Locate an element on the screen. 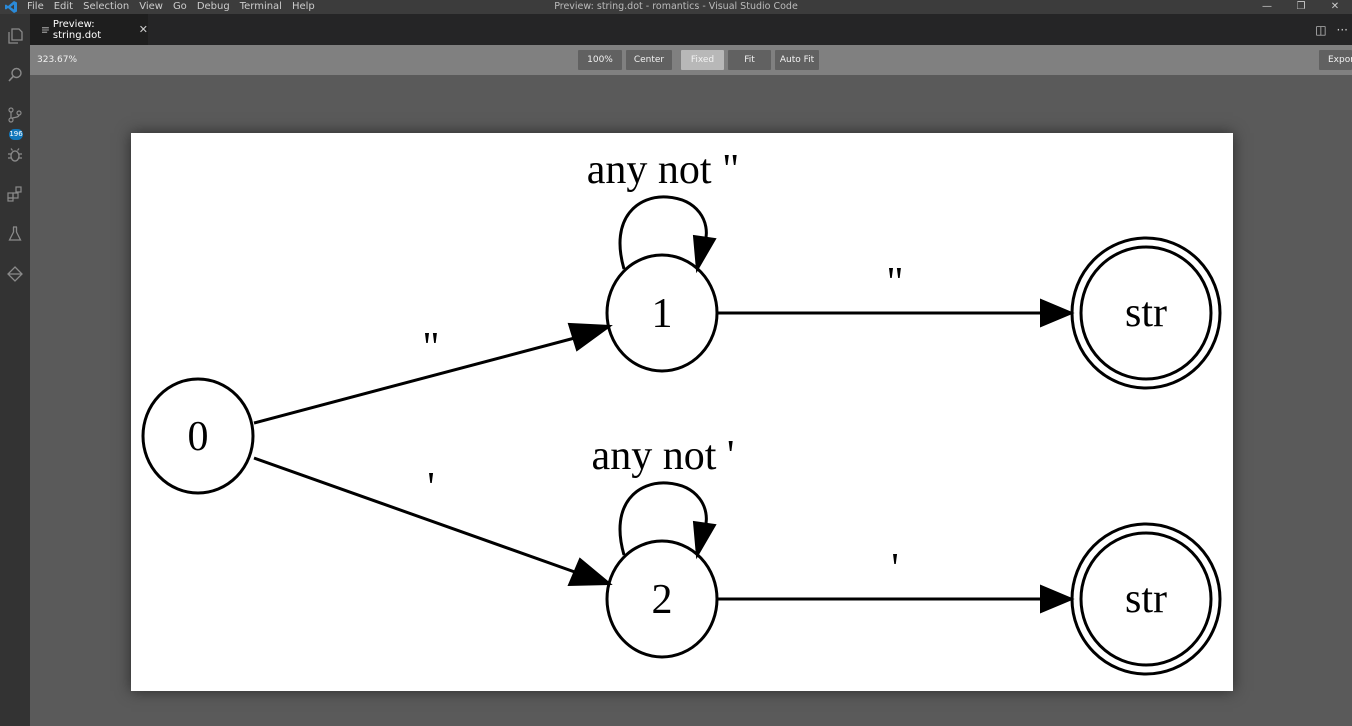 The image size is (1352, 726). menu-terminal: Terminal is located at coordinates (260, 6).